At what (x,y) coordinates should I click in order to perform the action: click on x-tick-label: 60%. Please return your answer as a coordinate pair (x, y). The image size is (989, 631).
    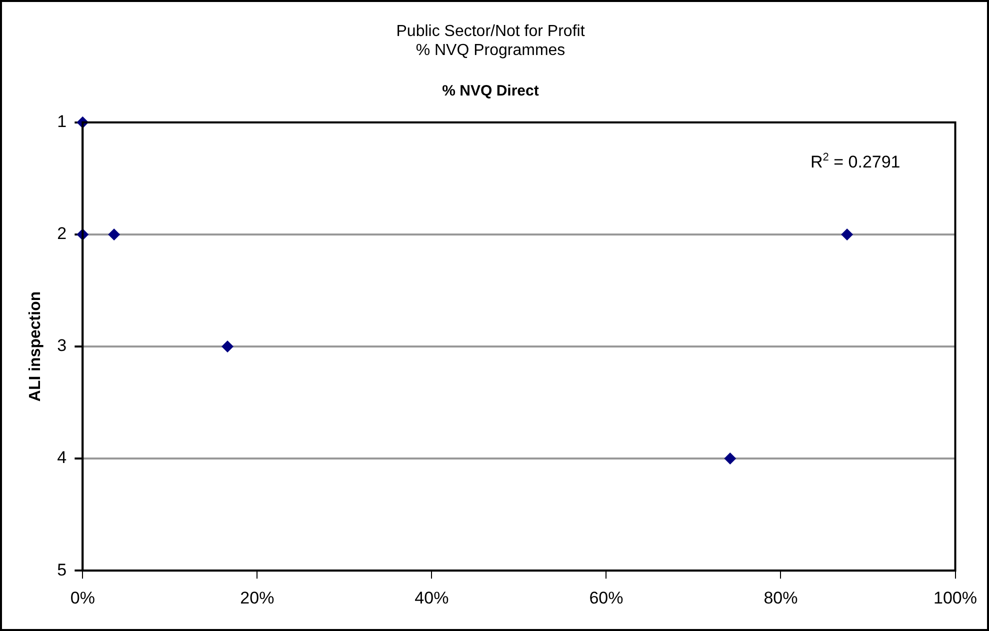
    Looking at the image, I should click on (606, 598).